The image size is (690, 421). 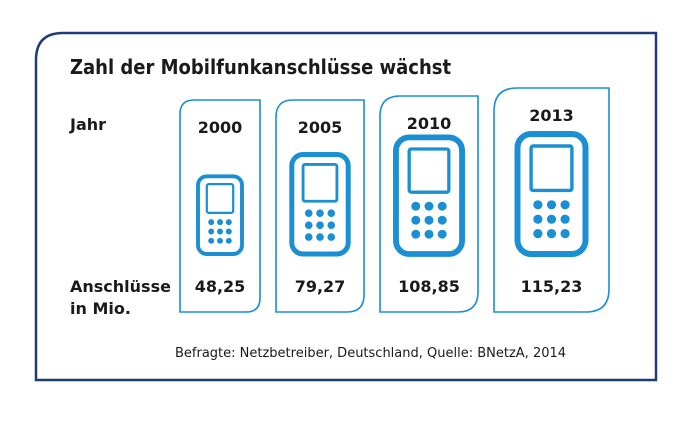 I want to click on year-label: 2010, so click(x=429, y=123).